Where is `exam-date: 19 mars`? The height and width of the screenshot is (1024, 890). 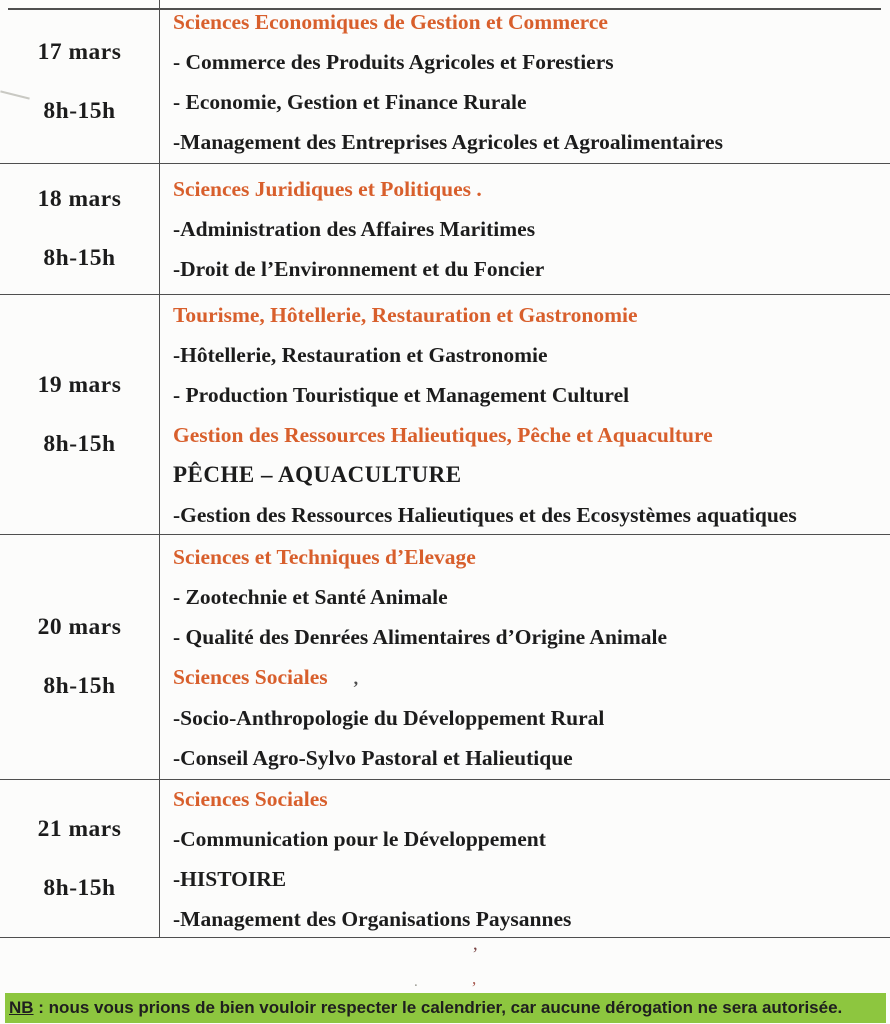
exam-date: 19 mars is located at coordinates (79, 384).